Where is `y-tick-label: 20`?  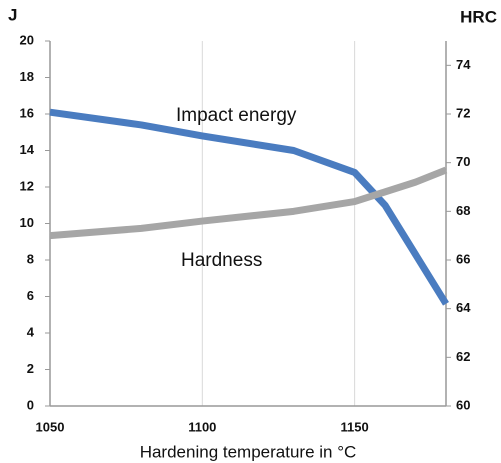 y-tick-label: 20 is located at coordinates (27, 39).